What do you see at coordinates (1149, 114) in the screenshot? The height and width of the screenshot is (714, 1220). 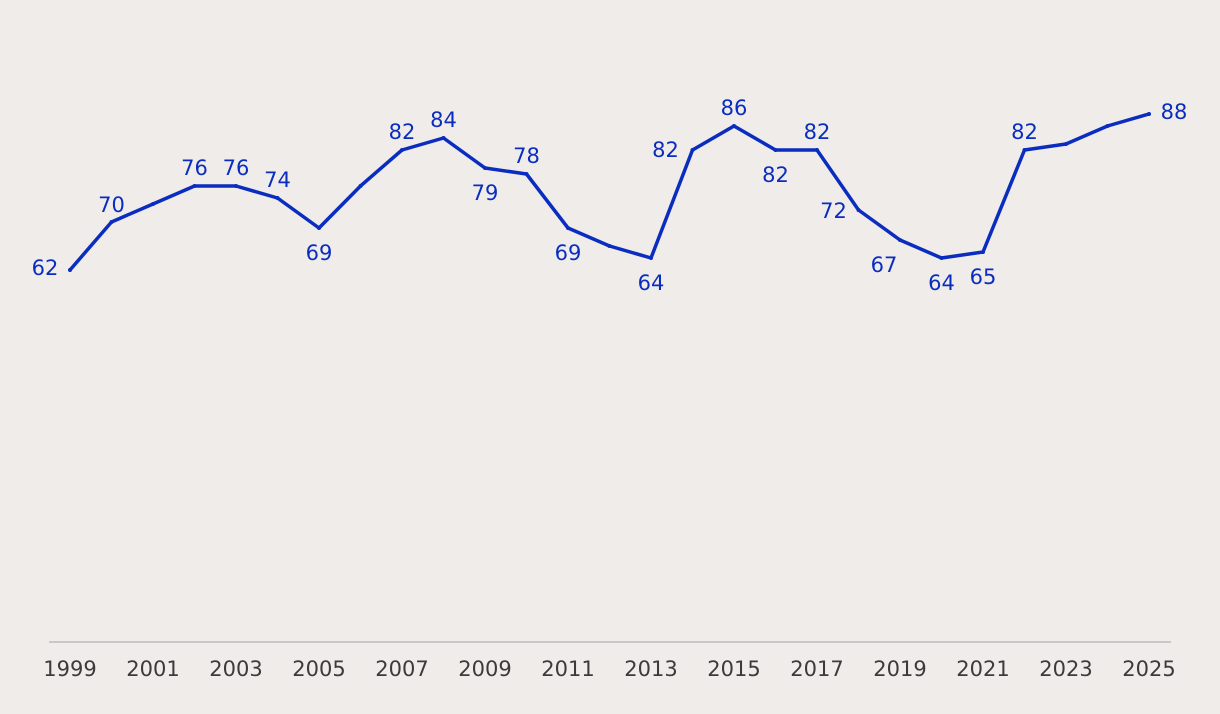 I see `data-point-2025` at bounding box center [1149, 114].